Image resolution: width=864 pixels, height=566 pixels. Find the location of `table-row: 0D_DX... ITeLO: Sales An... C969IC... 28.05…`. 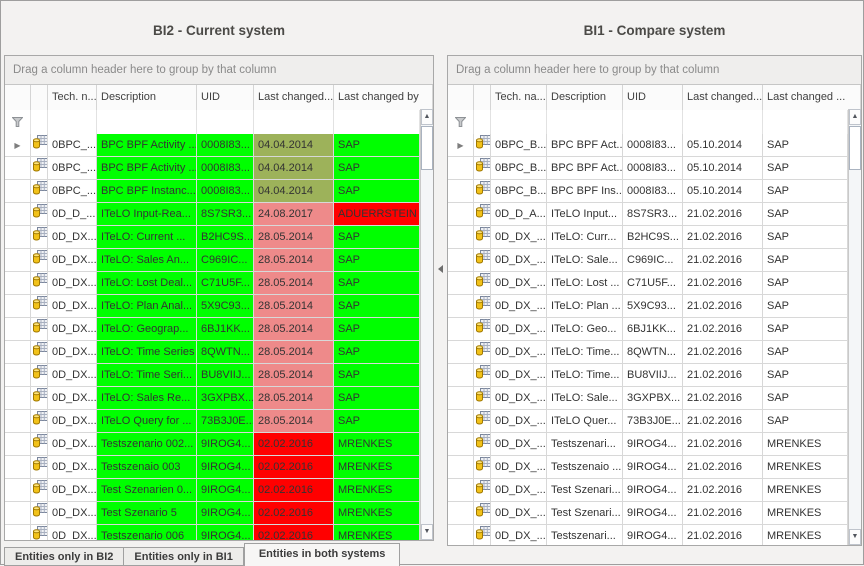

table-row: 0D_DX... ITeLO: Sales An... C969IC... 28.05… is located at coordinates (212, 260).